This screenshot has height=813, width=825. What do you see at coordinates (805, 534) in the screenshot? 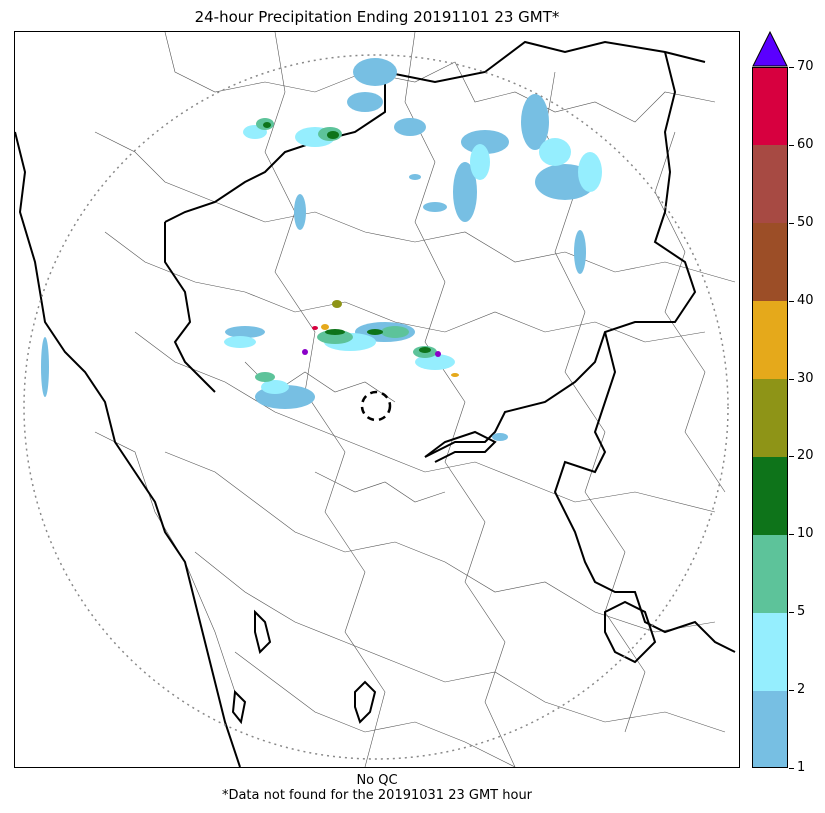
I see `colorbar-tick-label: 10` at bounding box center [805, 534].